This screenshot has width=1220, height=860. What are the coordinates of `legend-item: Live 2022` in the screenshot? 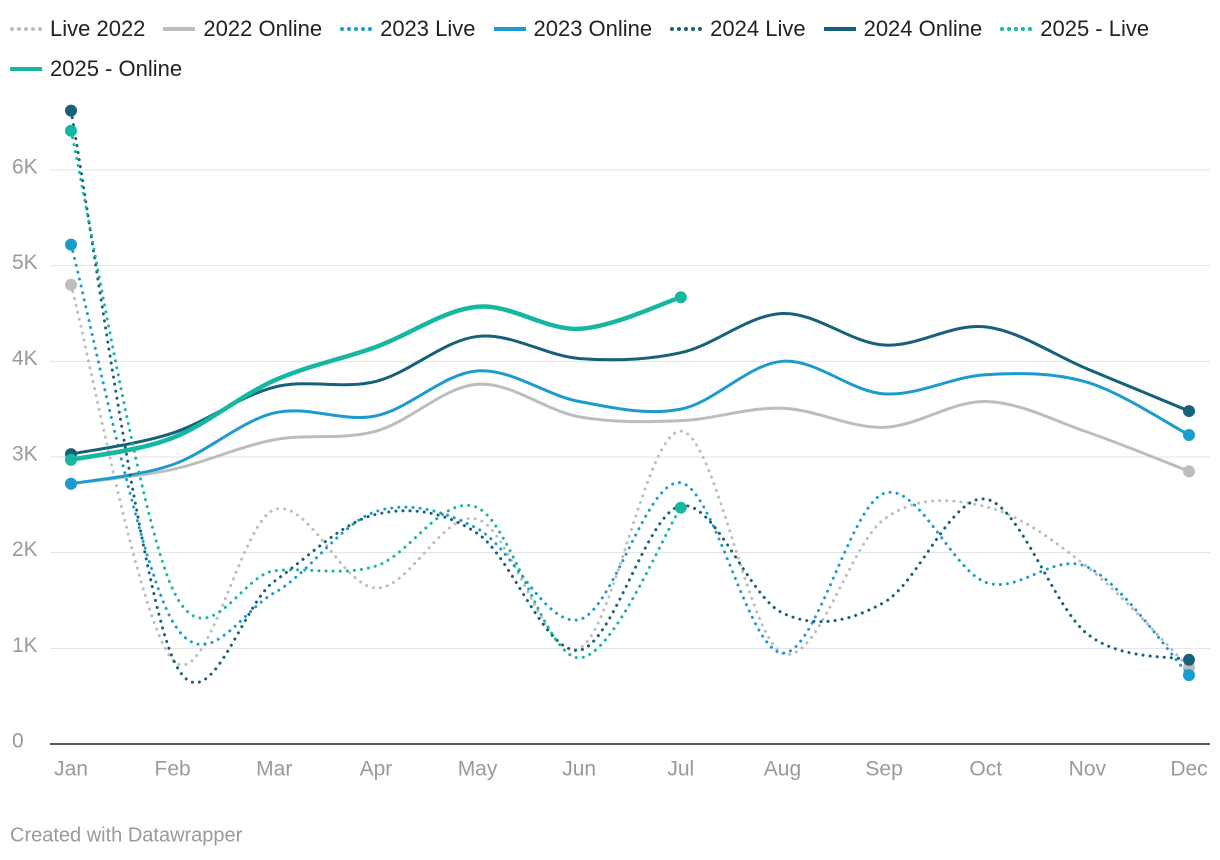 It's located at (77, 29).